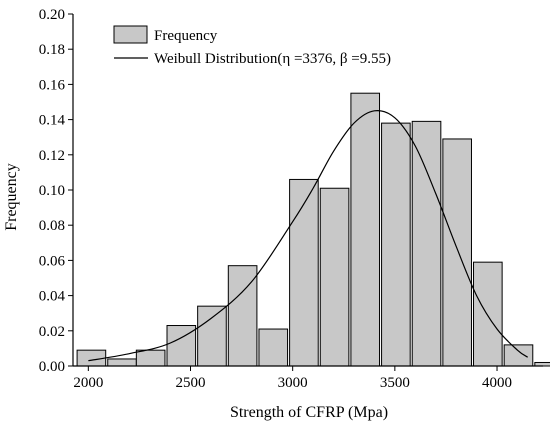 The height and width of the screenshot is (430, 550). Describe the element at coordinates (497, 383) in the screenshot. I see `x-tick-label: 4000` at that location.